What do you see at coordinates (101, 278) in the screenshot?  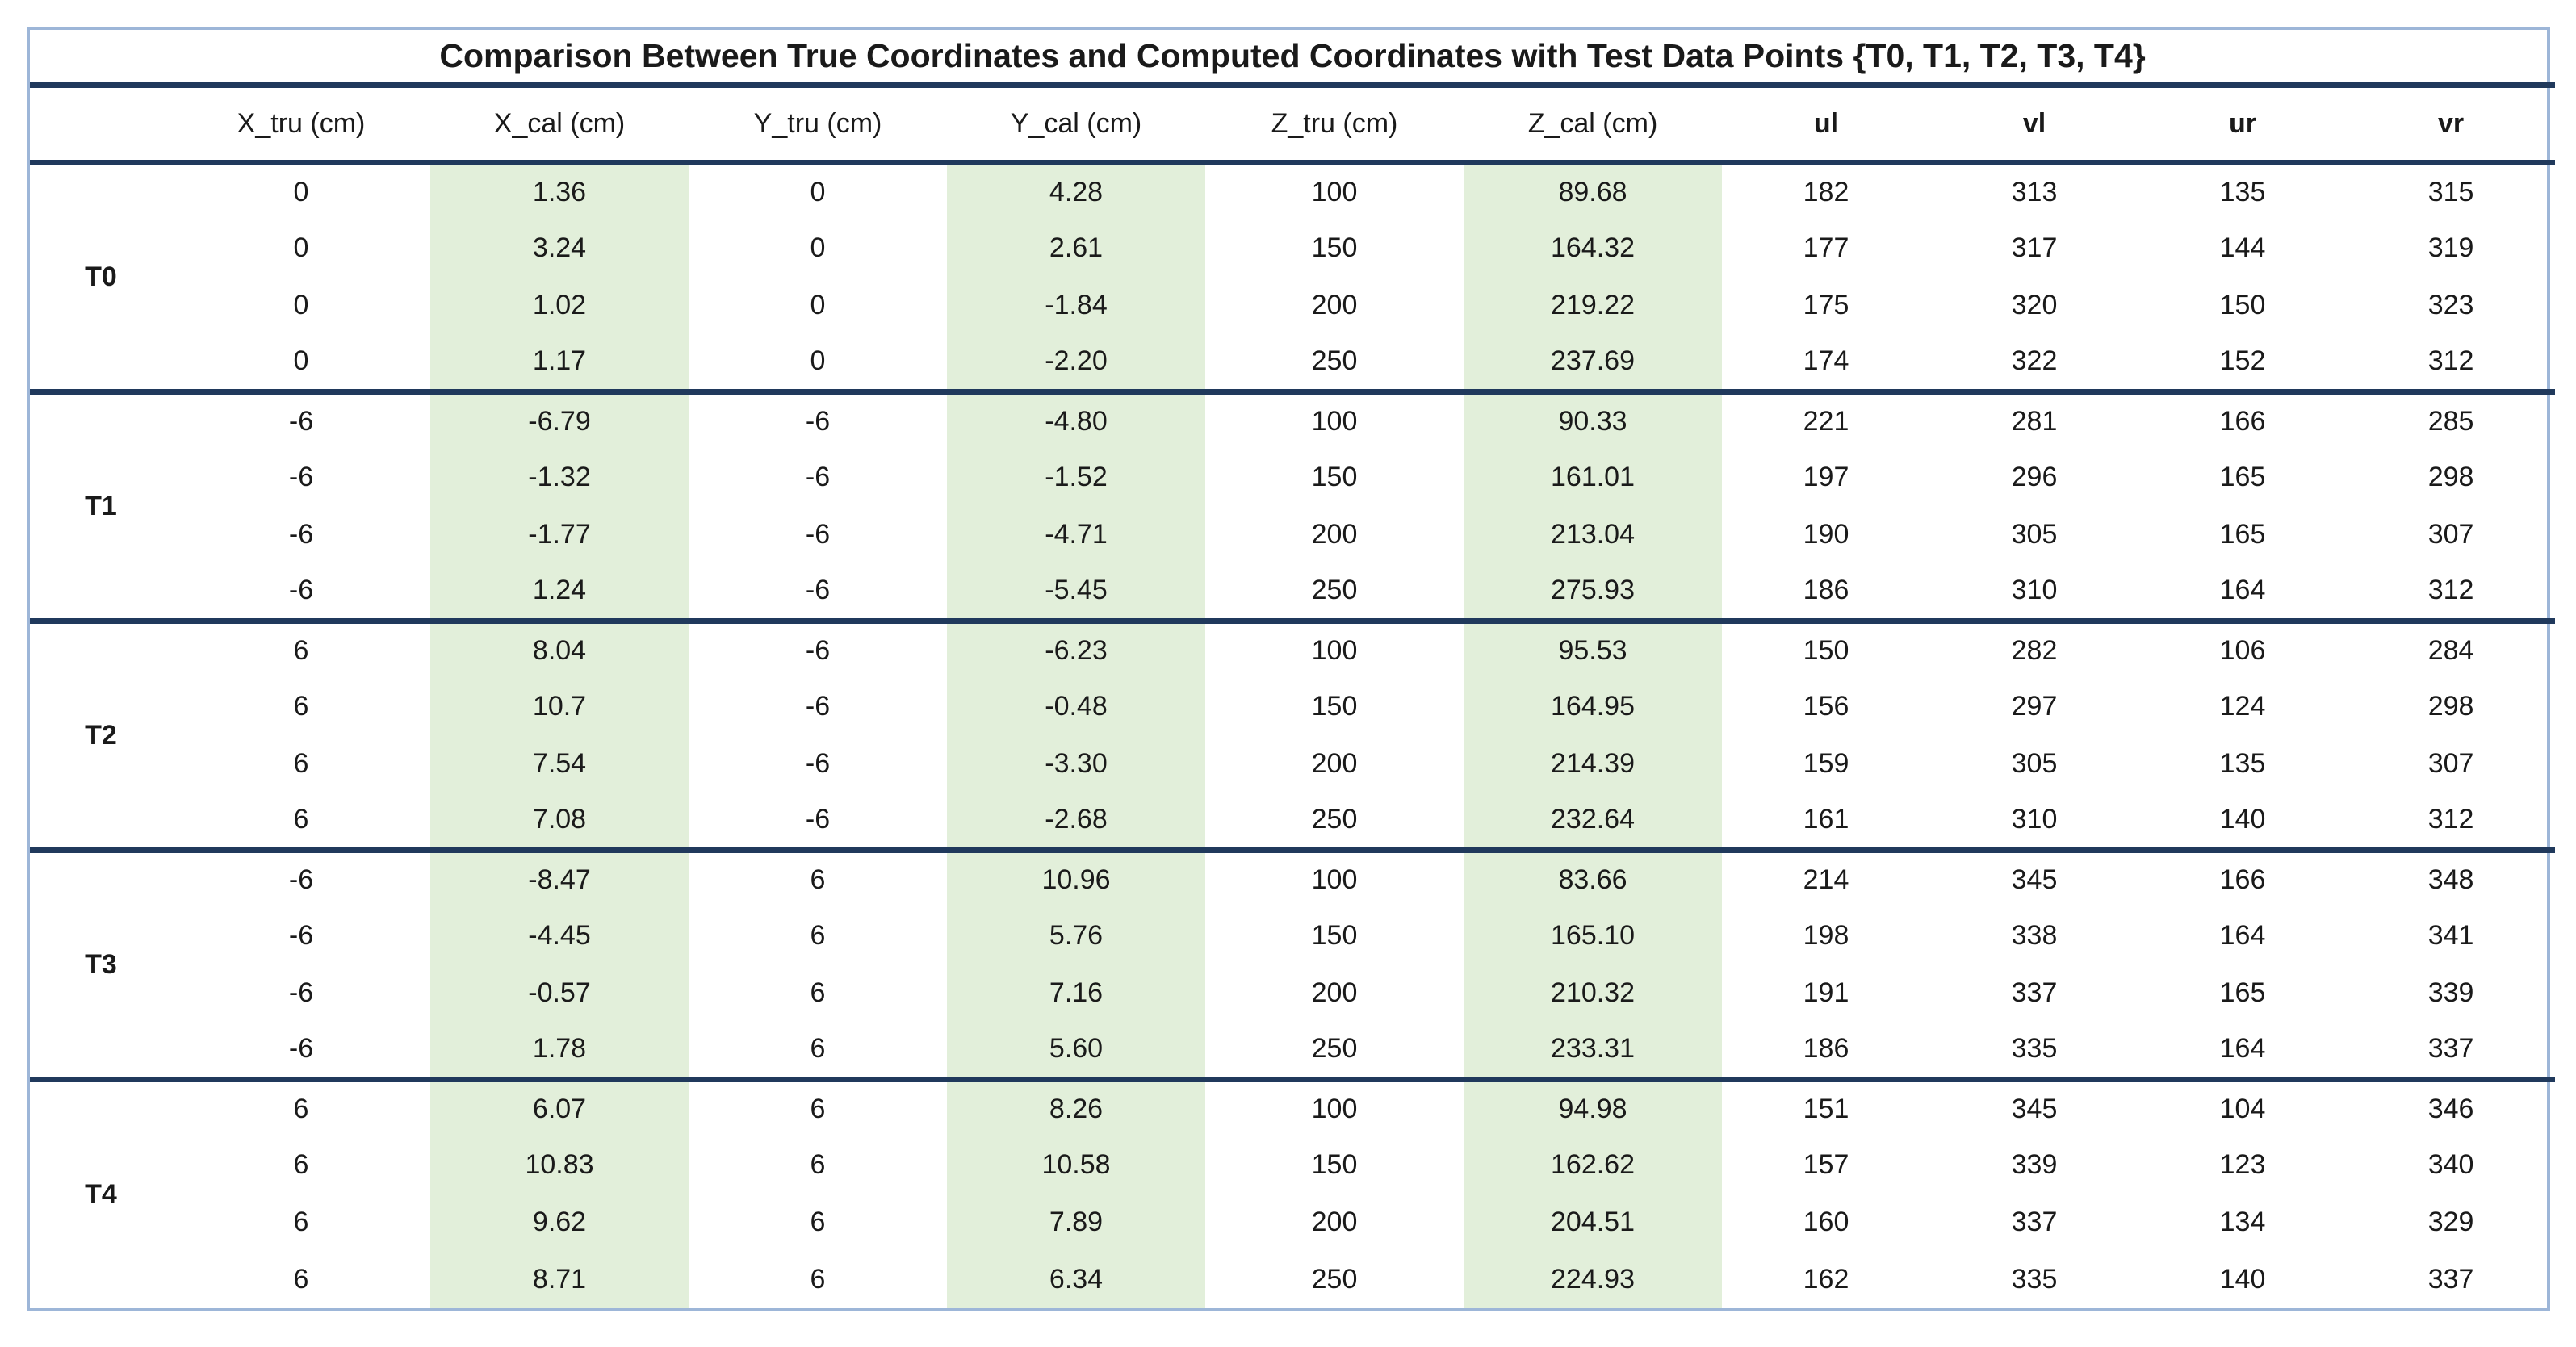 I see `row-group-label: T0` at bounding box center [101, 278].